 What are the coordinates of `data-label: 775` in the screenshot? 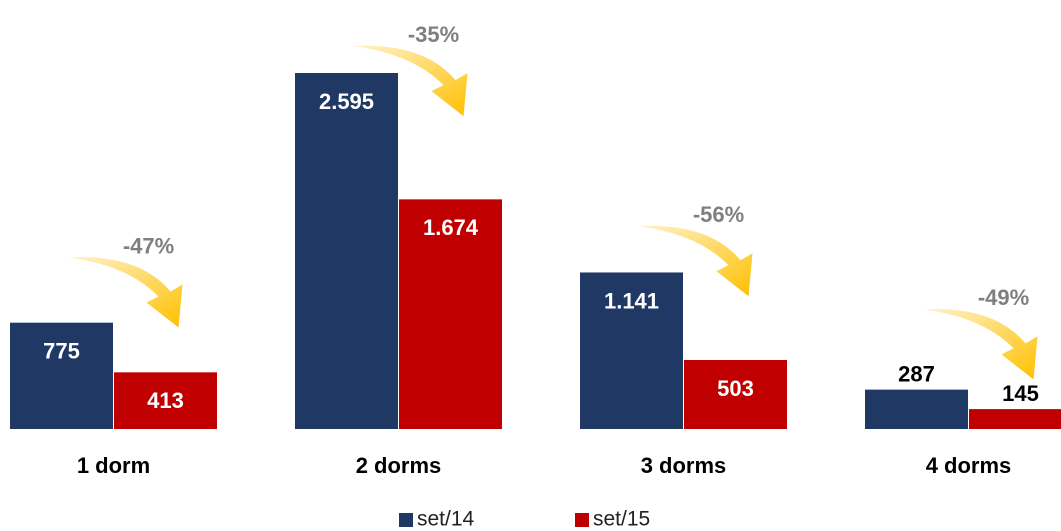 It's located at (61, 350).